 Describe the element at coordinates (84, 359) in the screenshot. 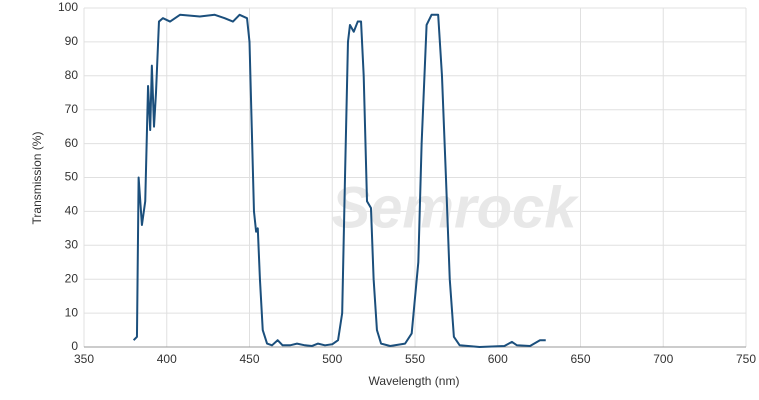

I see `x-tick-label: 350` at that location.